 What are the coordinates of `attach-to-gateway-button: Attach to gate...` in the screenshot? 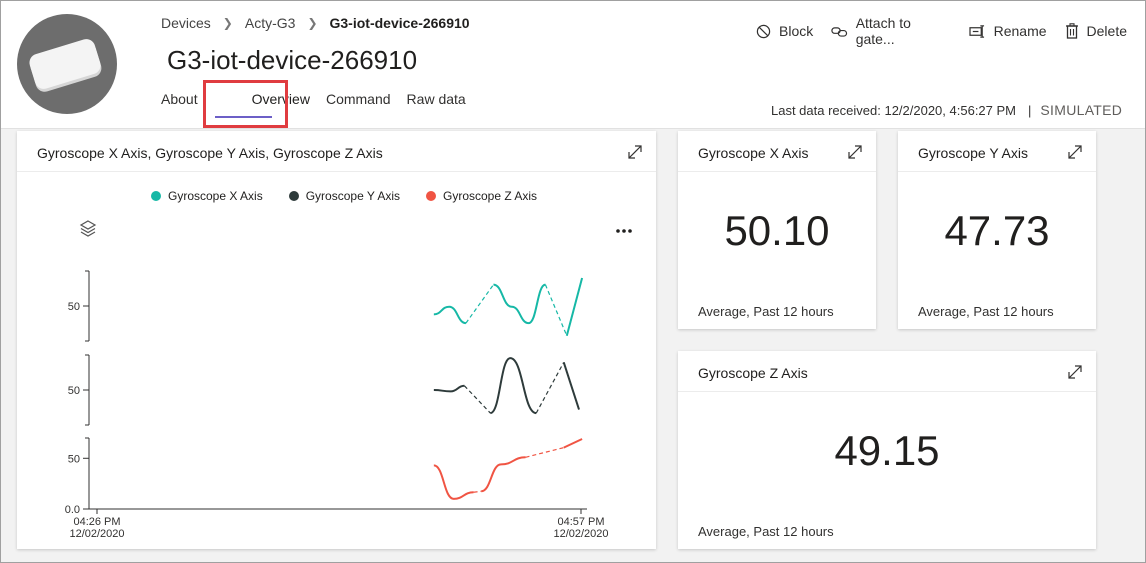 It's located at (890, 31).